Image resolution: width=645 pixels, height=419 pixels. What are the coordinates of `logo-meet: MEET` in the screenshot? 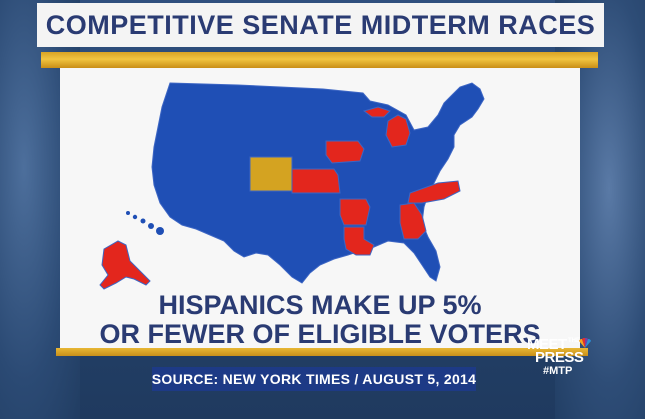 It's located at (547, 344).